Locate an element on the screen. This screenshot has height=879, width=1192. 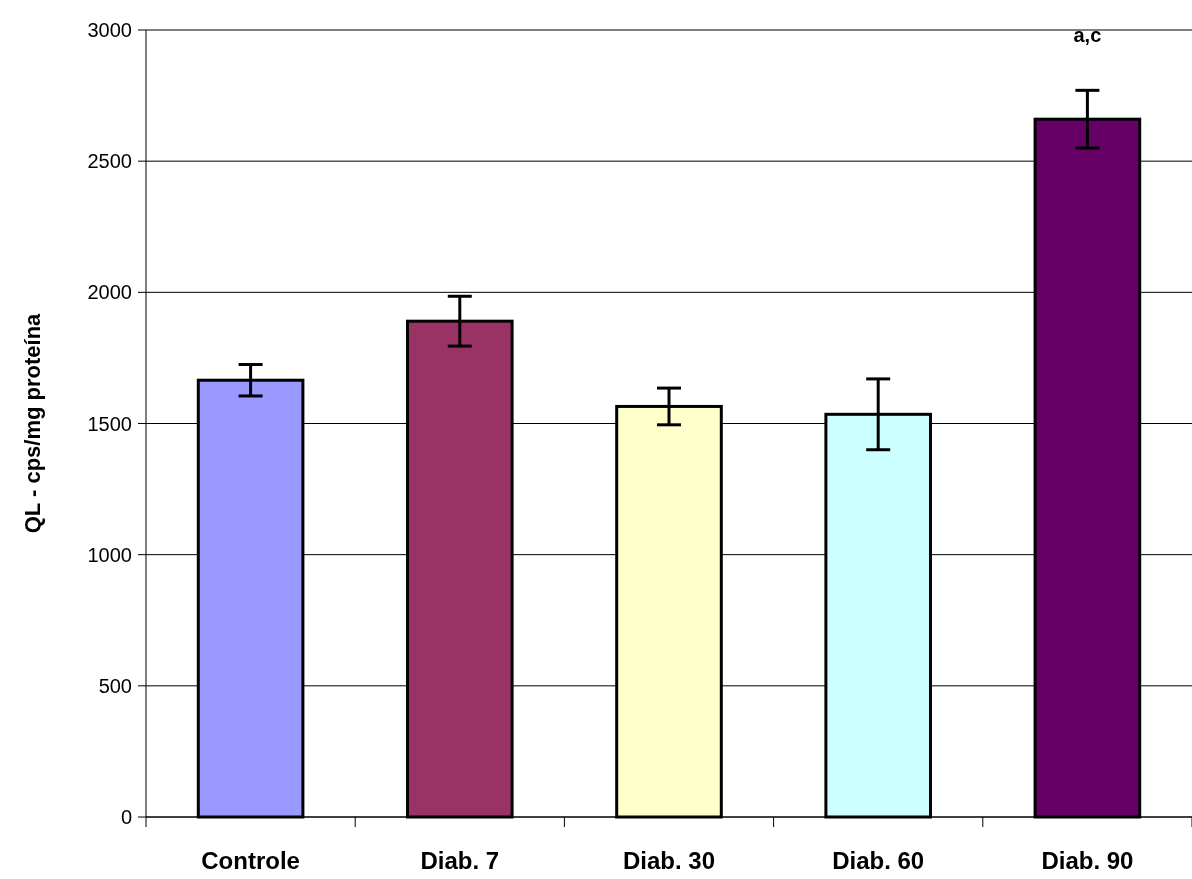
y-tick-label: 2000 is located at coordinates (109, 292).